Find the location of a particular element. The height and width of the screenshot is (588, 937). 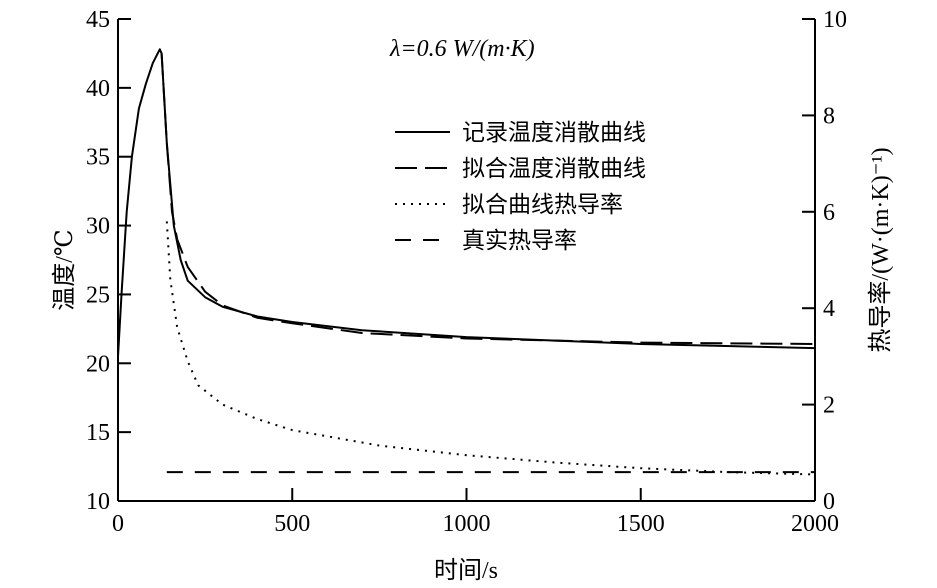

x-tick-label: 500 is located at coordinates (292, 524).